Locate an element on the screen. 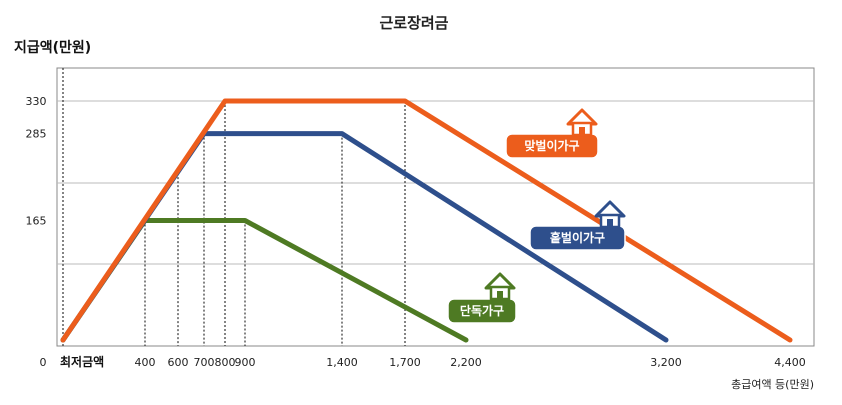 This screenshot has width=842, height=405. y-tick-285: 285 is located at coordinates (36, 134).